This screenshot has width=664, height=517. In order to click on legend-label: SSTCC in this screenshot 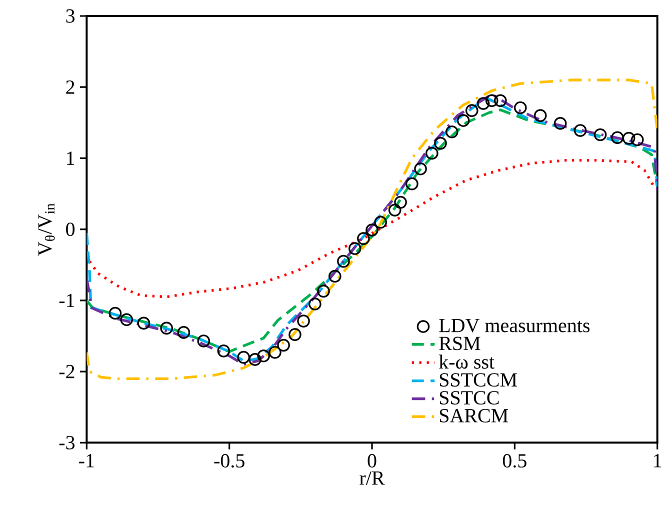, I will do `click(469, 397)`.